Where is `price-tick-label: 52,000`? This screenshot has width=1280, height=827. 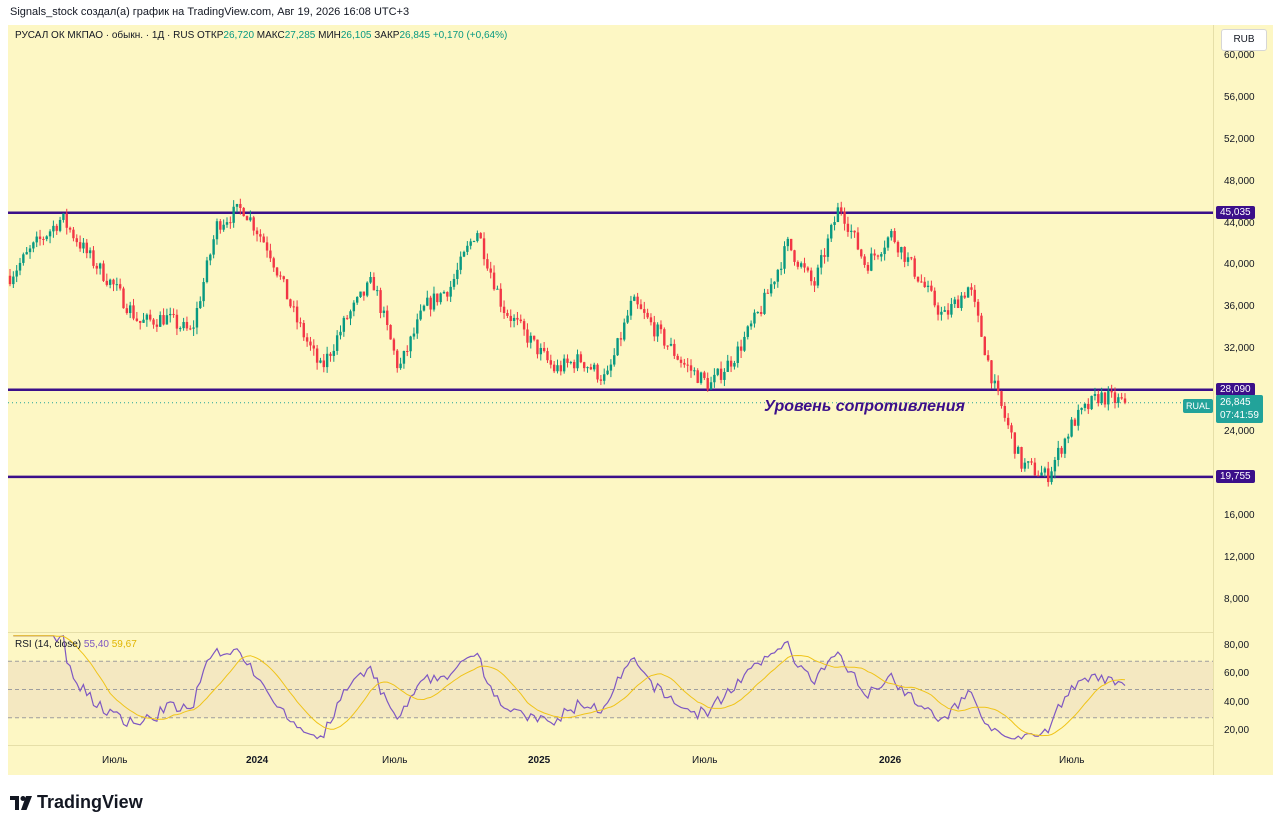 price-tick-label: 52,000 is located at coordinates (1239, 139).